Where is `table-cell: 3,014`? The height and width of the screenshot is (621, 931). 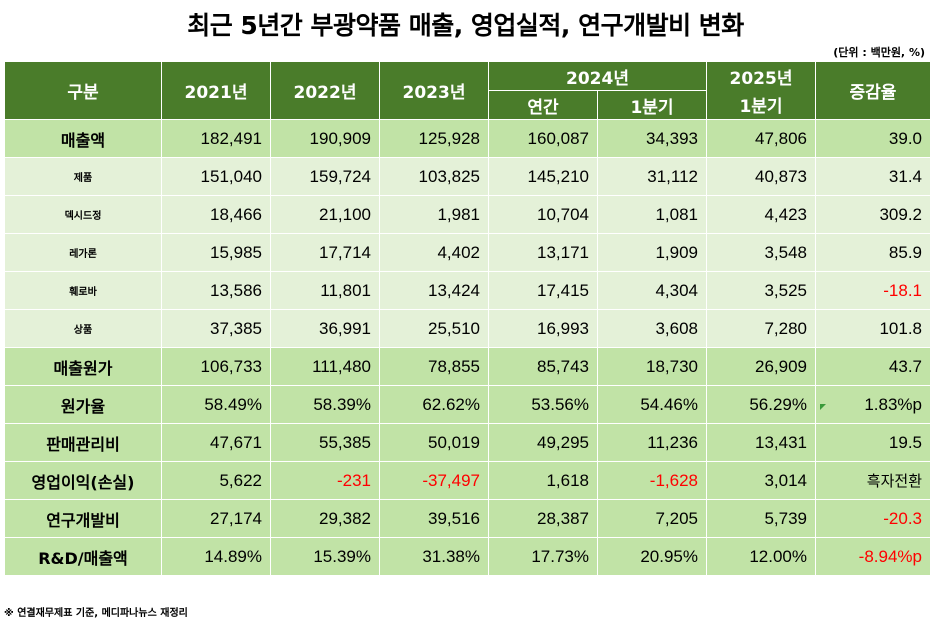 table-cell: 3,014 is located at coordinates (761, 480).